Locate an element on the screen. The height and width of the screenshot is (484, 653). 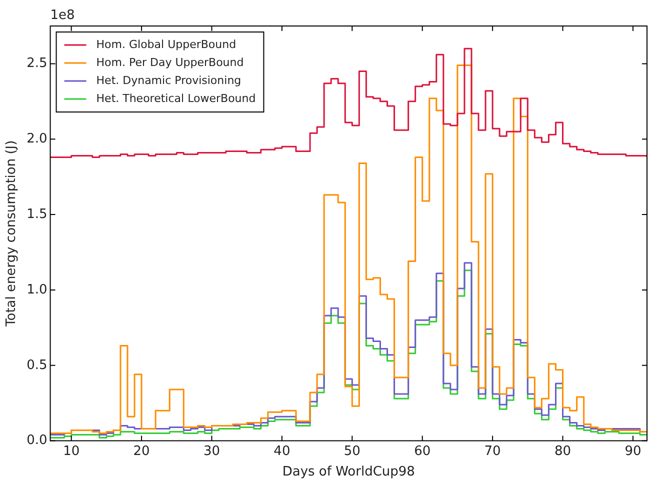
x-tick-label: 10 is located at coordinates (71, 451).